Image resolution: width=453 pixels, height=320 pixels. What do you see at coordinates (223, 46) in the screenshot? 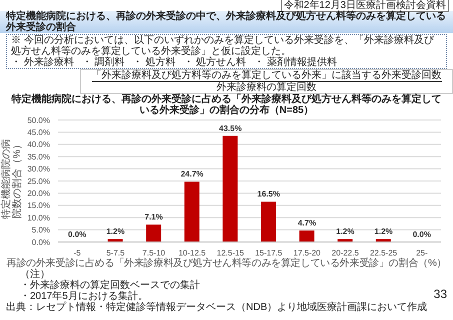
I see `text: ※ 今回の分析においては、以下のいずれかのみを算定している外来受診を、「外来診療料及び処方せん料等のみを算定している外来受診」と仮に設定した。` at bounding box center [223, 46].